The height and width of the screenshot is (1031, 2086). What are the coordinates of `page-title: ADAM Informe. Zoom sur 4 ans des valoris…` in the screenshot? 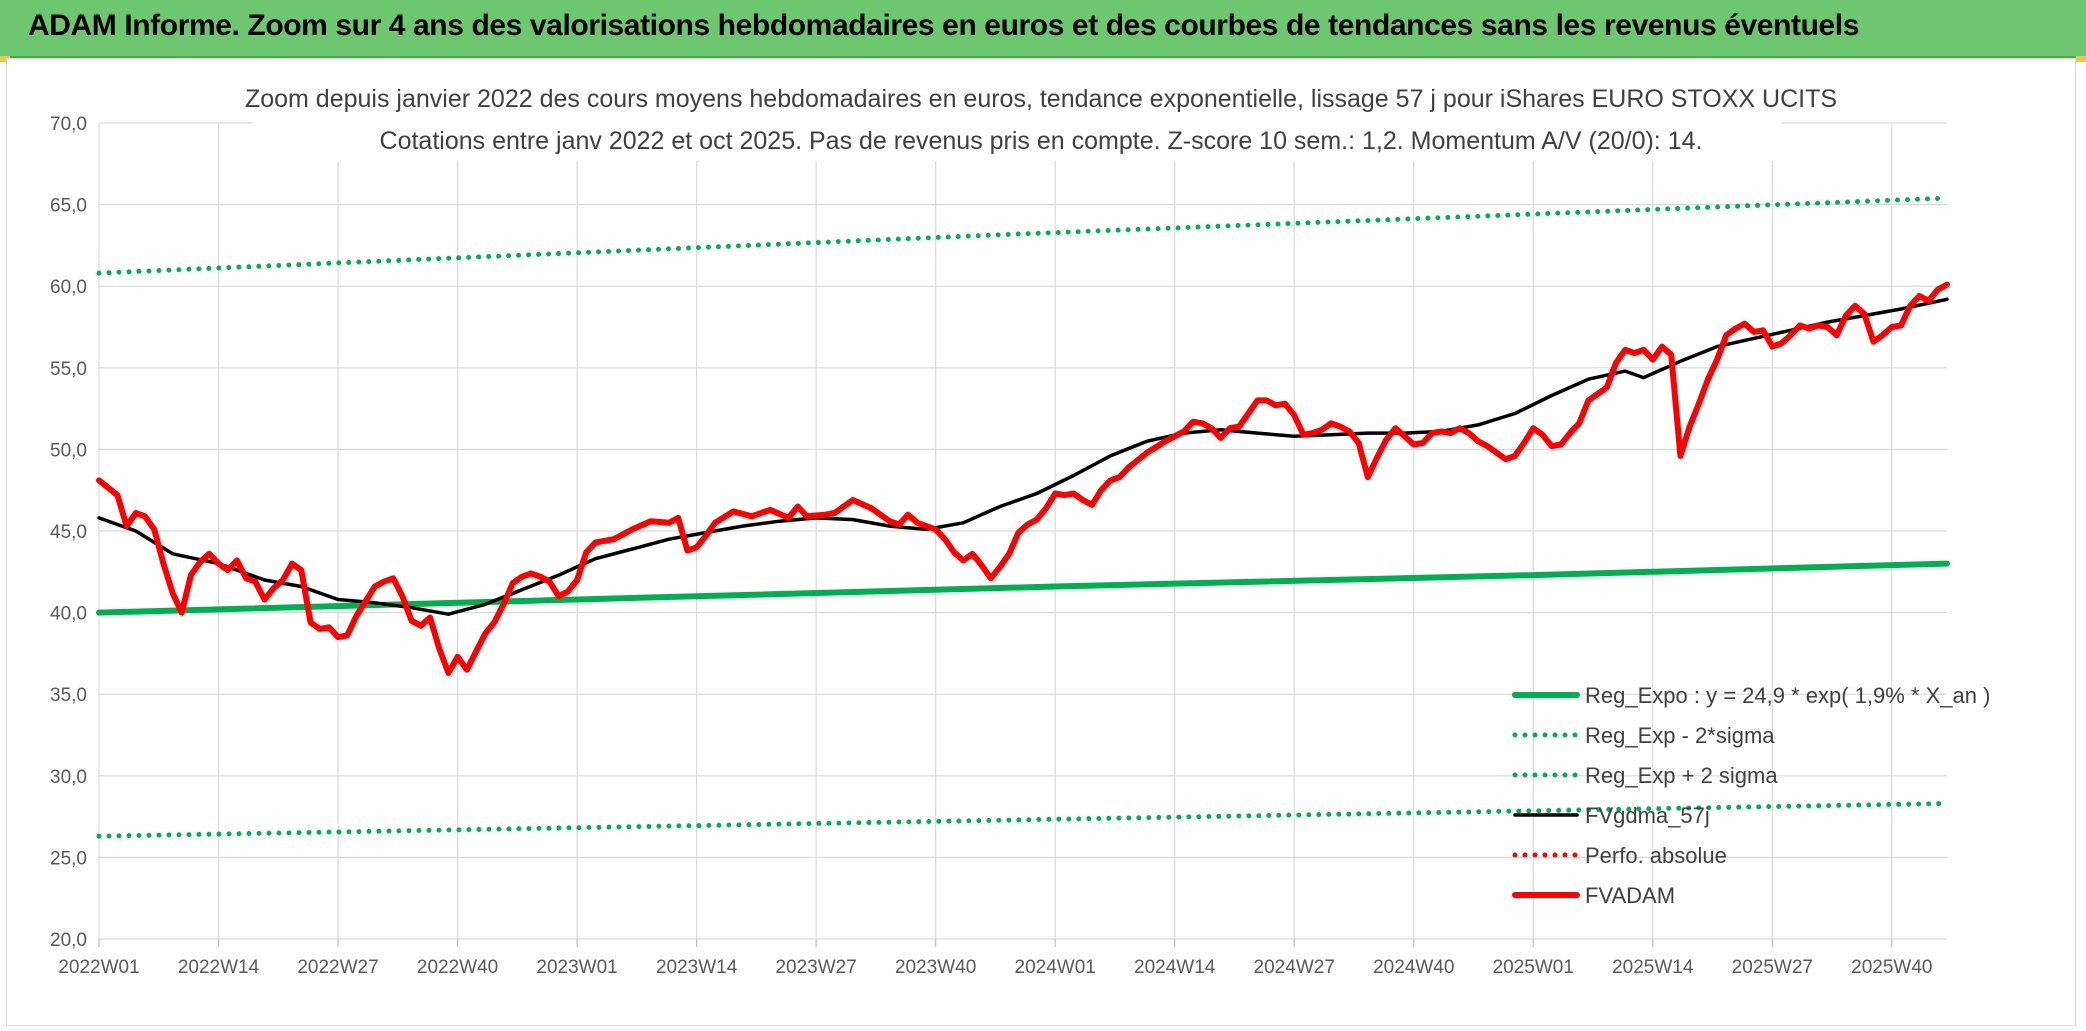 It's located at (944, 25).